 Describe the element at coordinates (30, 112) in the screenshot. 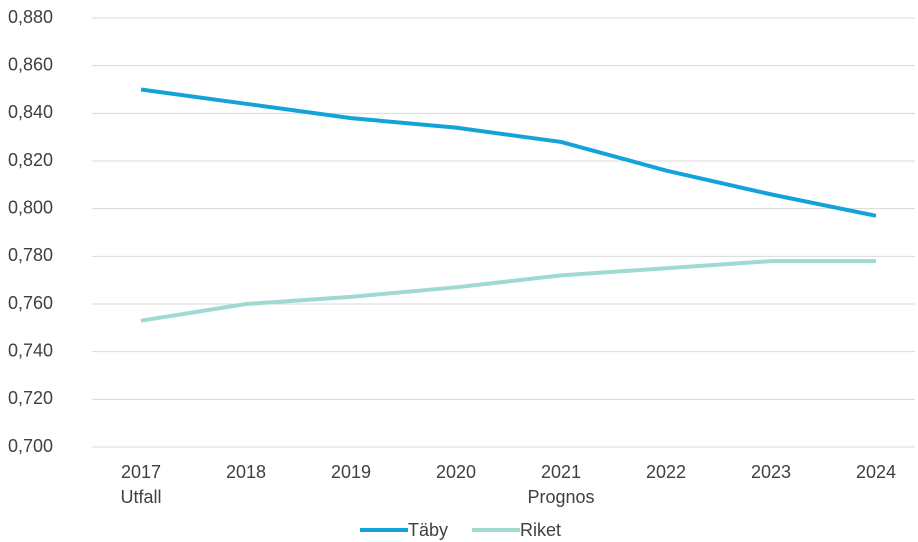

I see `y-tick-label: 0,840` at that location.